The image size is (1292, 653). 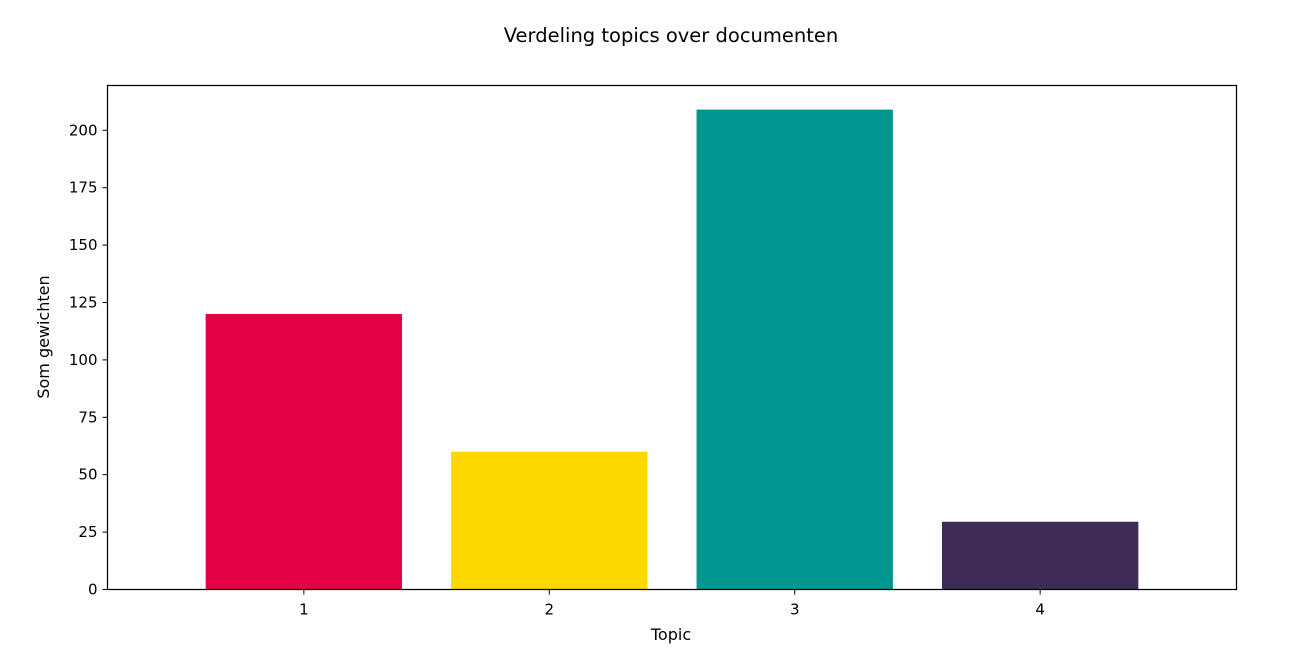 What do you see at coordinates (87, 475) in the screenshot?
I see `y-tick-label: 50` at bounding box center [87, 475].